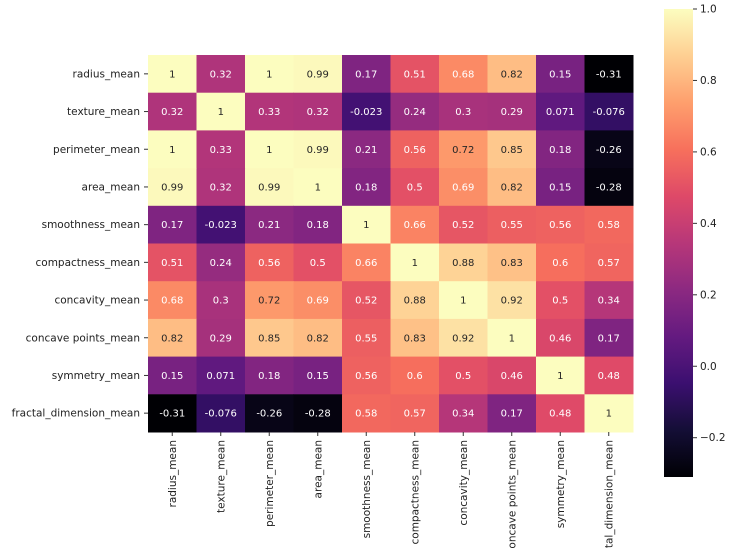 This screenshot has height=548, width=735. I want to click on colorbar-tick-label: 0.2, so click(708, 295).